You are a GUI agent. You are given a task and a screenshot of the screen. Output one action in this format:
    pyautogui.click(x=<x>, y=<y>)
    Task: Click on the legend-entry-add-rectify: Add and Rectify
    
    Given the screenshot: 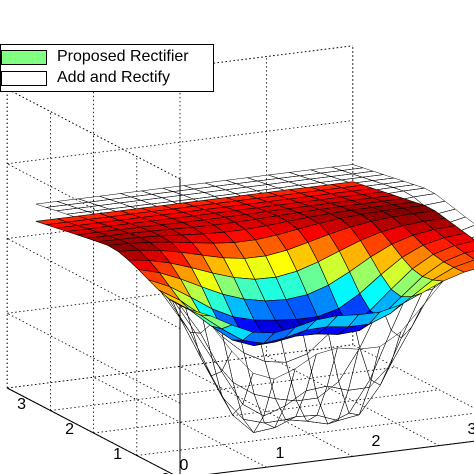 What is the action you would take?
    pyautogui.click(x=107, y=79)
    